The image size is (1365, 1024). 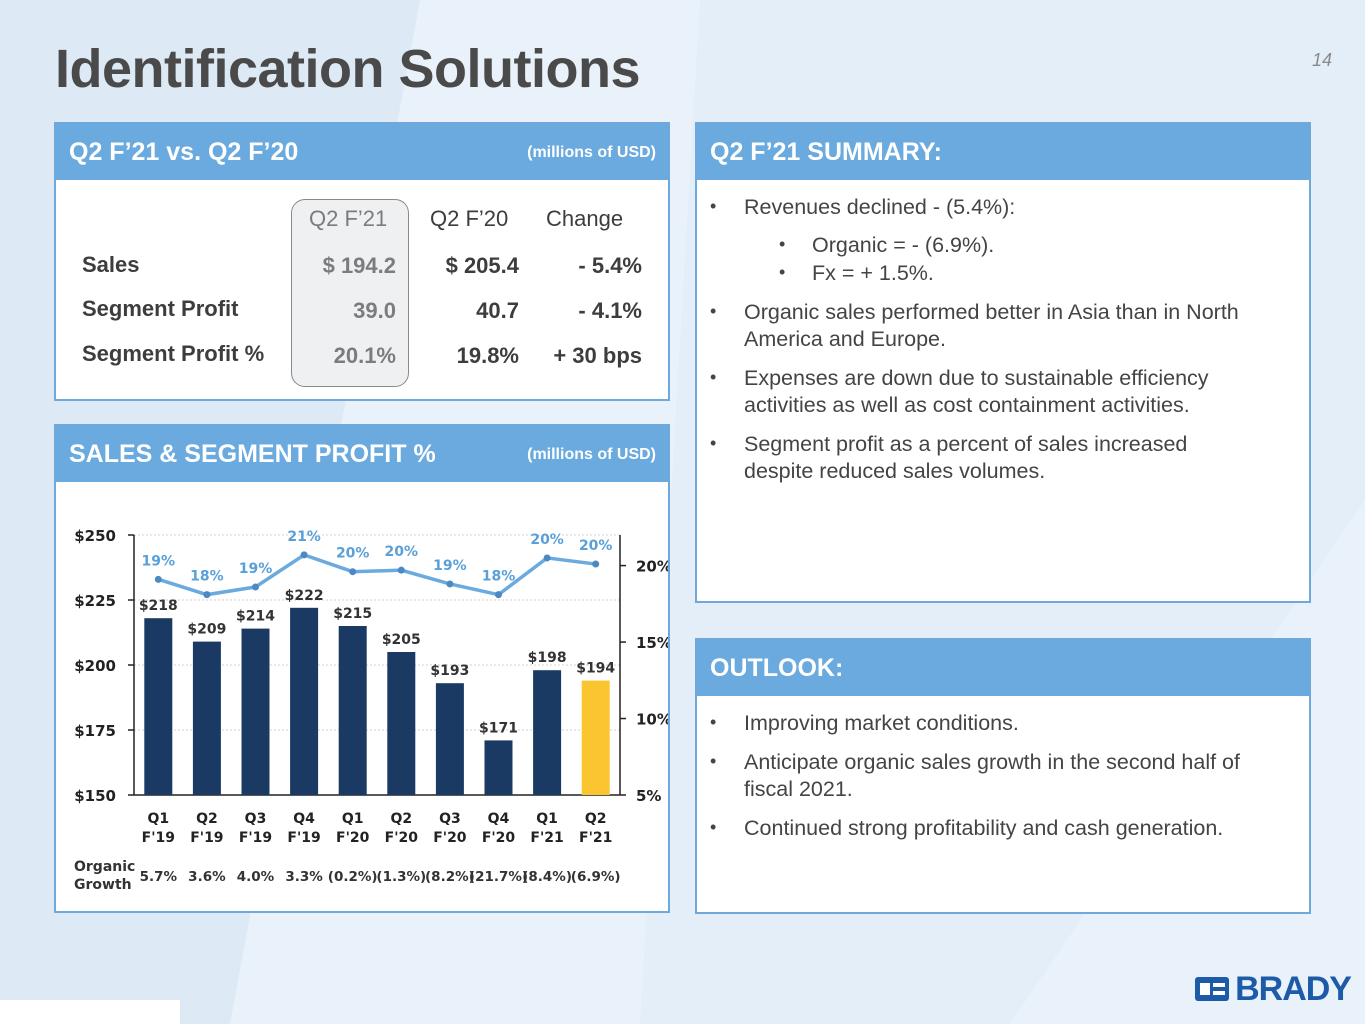 I want to click on summary-title: Q2 F’21 SUMMARY:, so click(x=826, y=152).